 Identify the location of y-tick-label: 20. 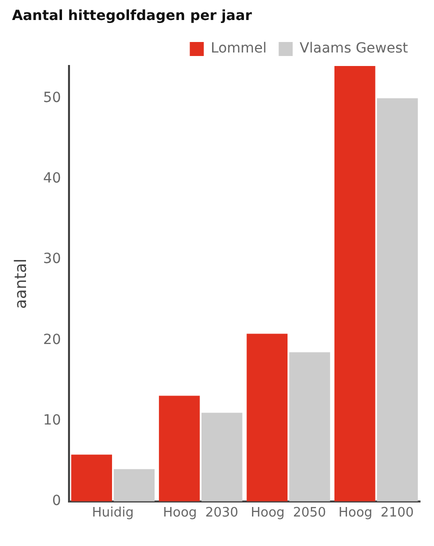
(52, 340).